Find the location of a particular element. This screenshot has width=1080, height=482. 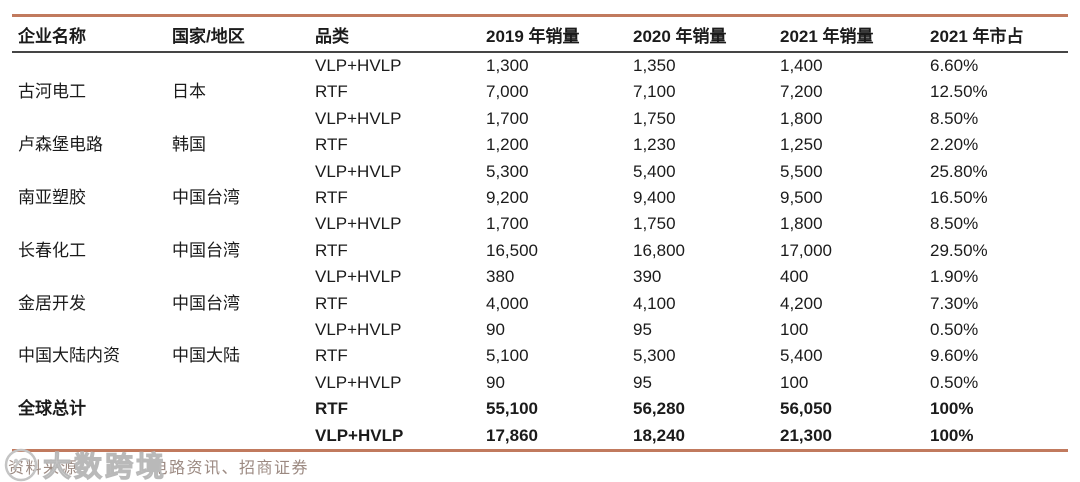

table-row: VLP+HVLP 5,300 5,400 5,500 25.80% is located at coordinates (540, 172).